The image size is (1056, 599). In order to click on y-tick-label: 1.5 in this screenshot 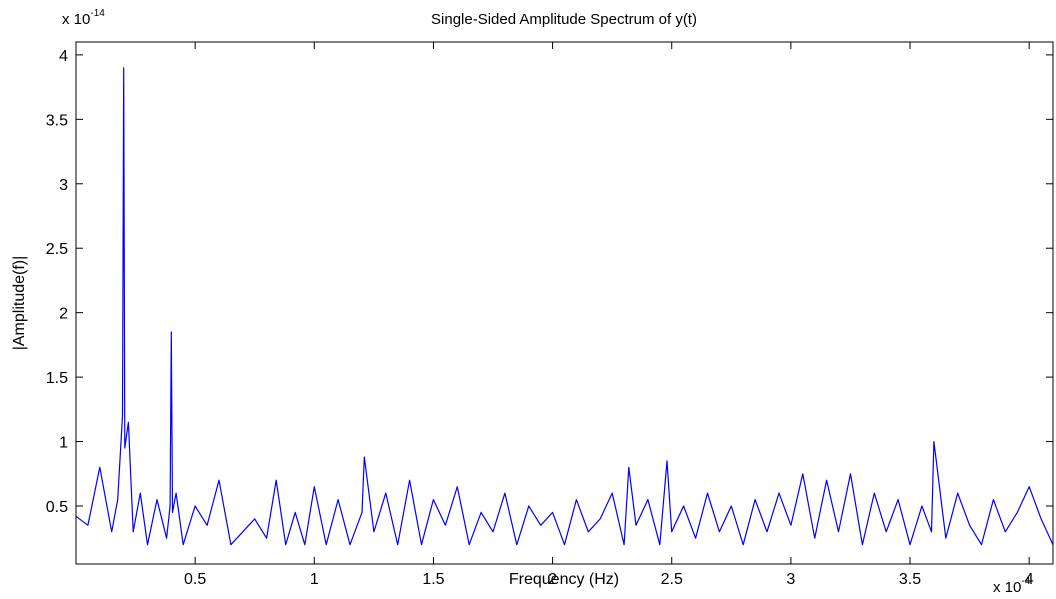, I will do `click(57, 378)`.